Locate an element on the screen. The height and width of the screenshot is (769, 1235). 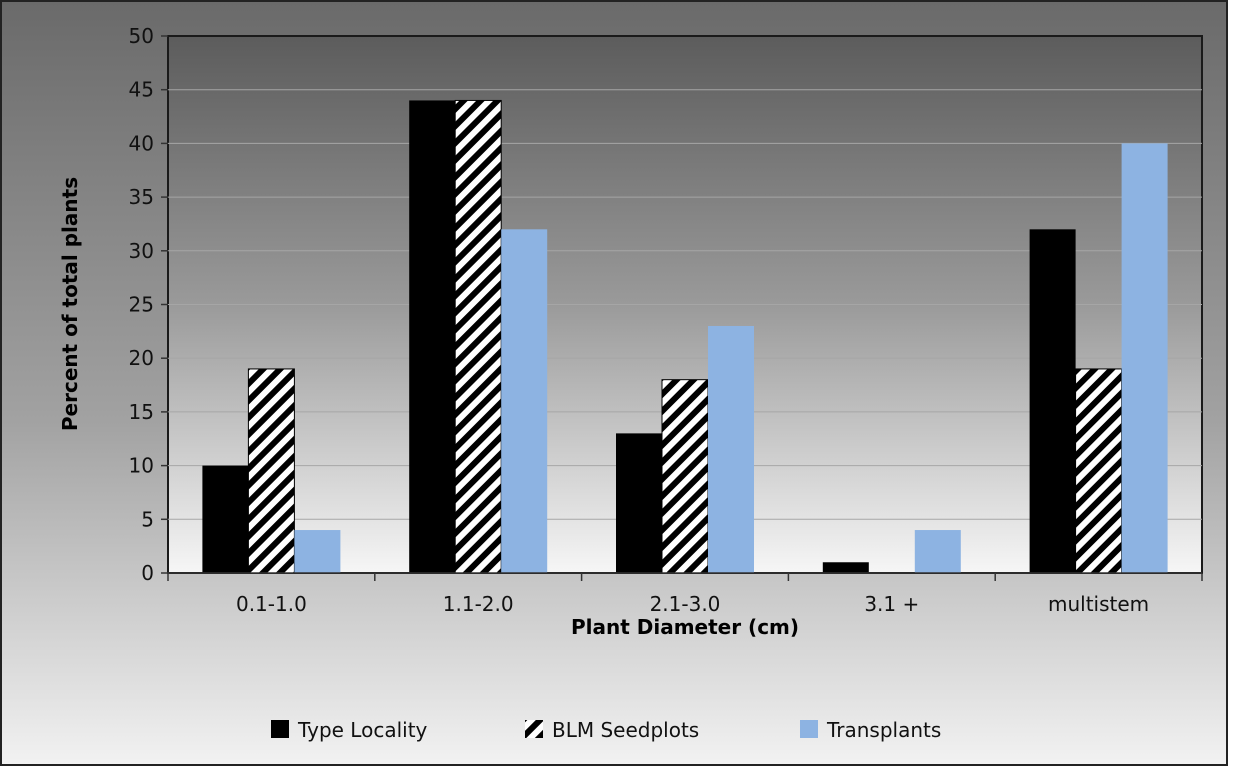
x-category-label: 2.1-3.0 is located at coordinates (685, 604).